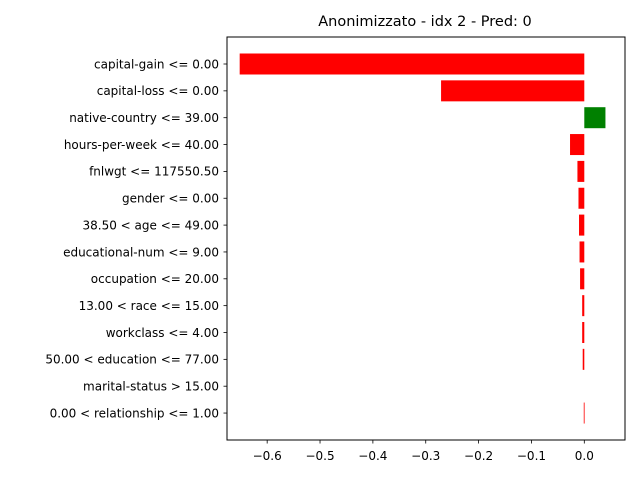 This screenshot has width=640, height=480. Describe the element at coordinates (372, 456) in the screenshot. I see `x-tick-label: −0.4` at that location.